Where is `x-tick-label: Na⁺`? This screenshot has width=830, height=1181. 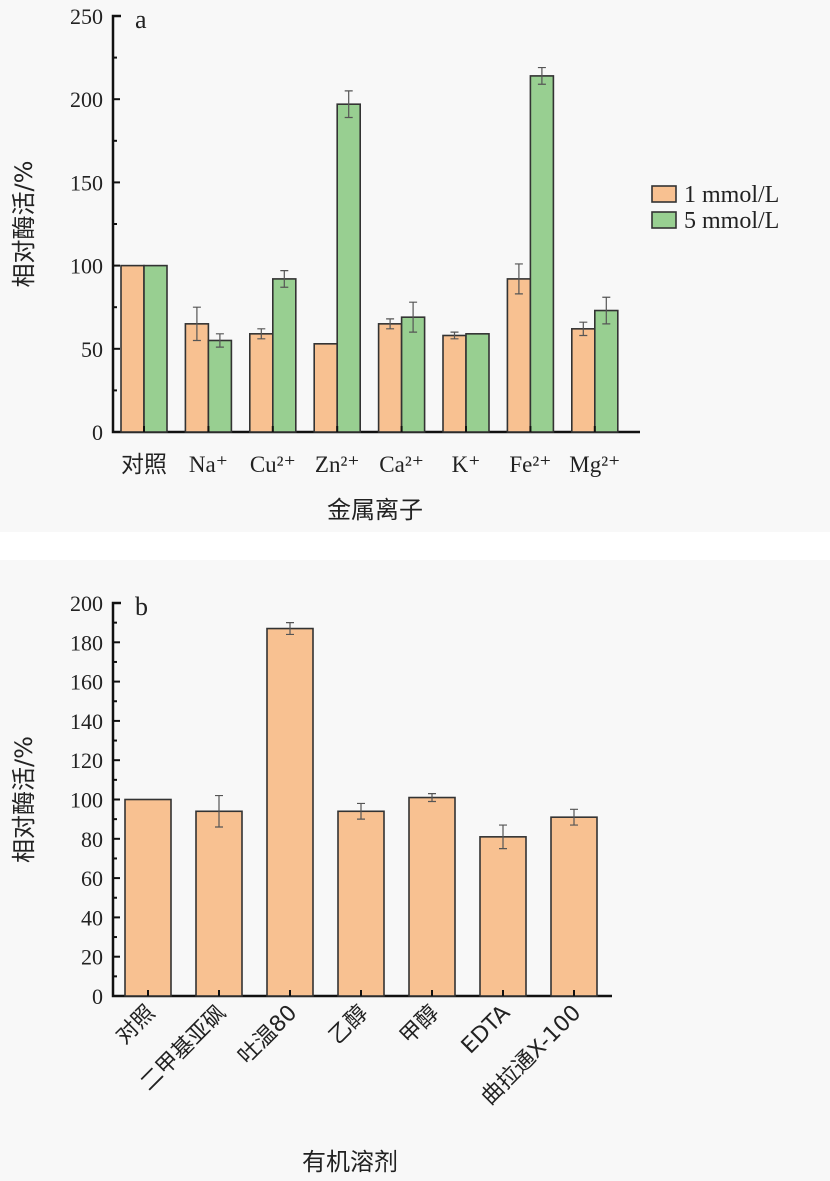
x-tick-label: Na⁺ is located at coordinates (208, 464).